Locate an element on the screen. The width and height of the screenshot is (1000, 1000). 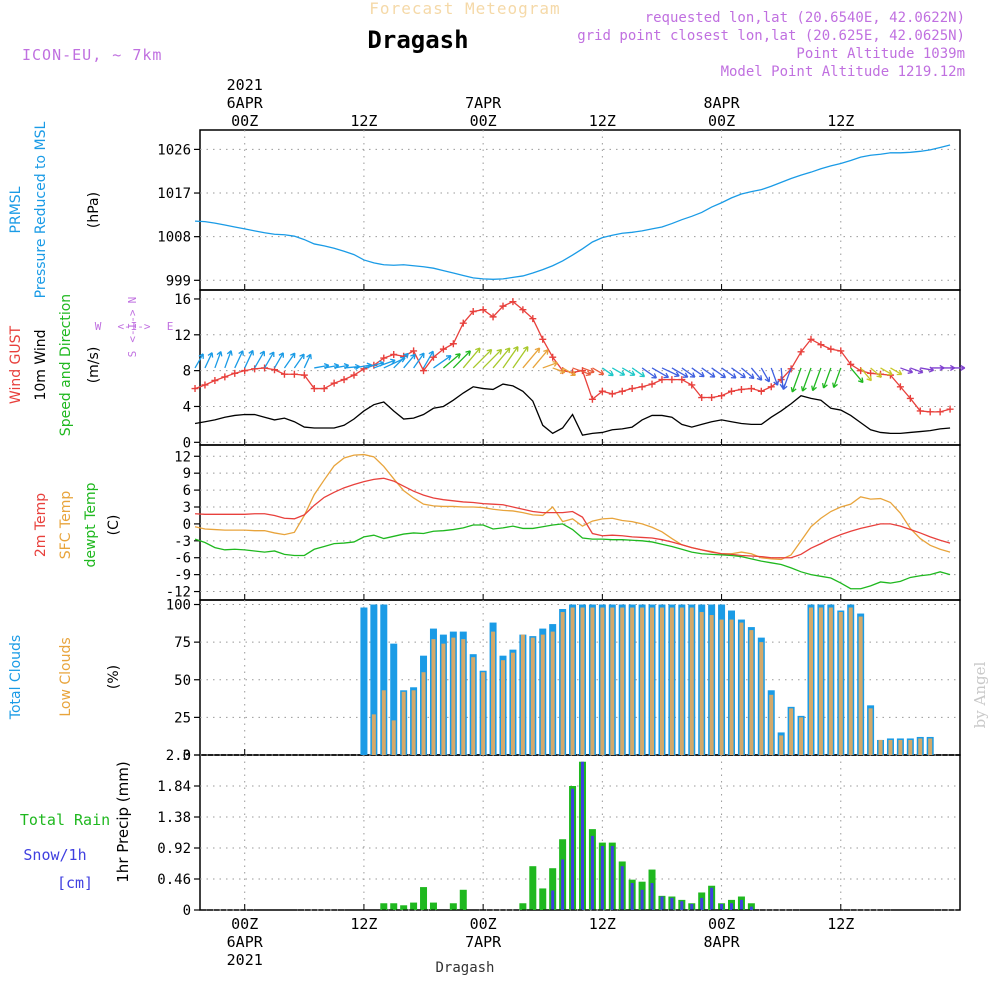
top-time-label: 00Z is located at coordinates (483, 121).